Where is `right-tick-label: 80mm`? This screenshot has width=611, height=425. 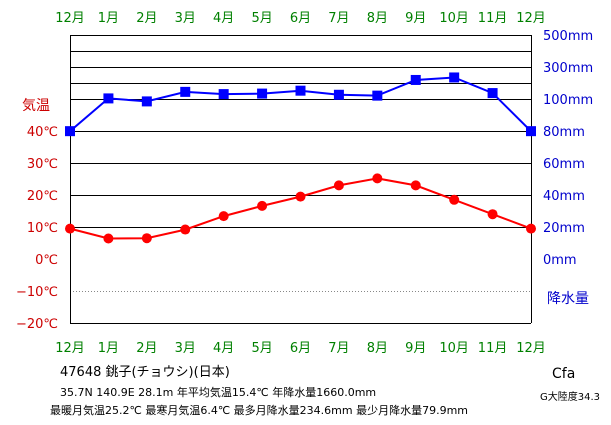 right-tick-label: 80mm is located at coordinates (564, 132).